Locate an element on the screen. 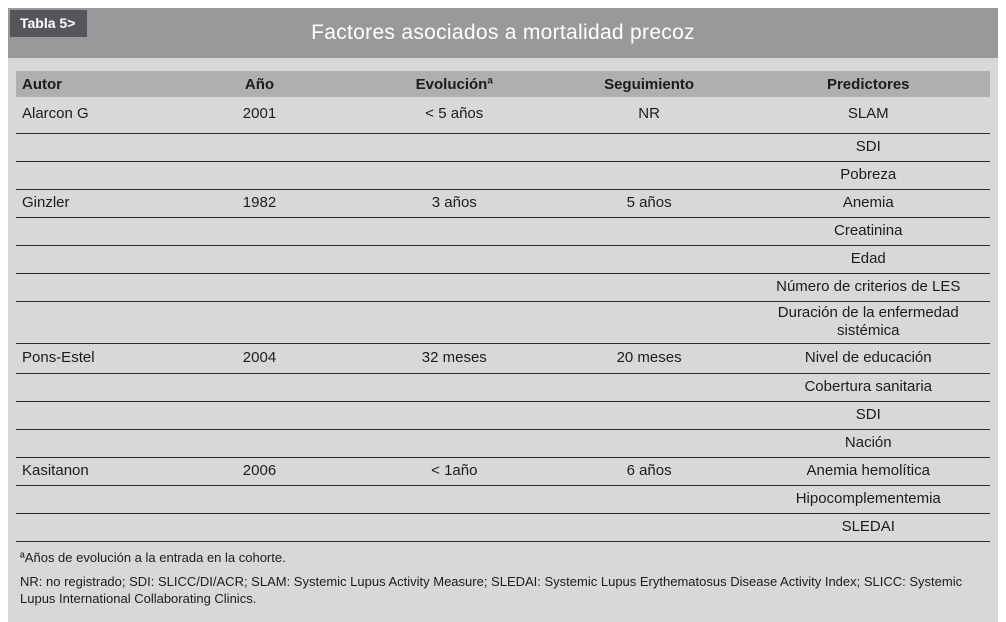 This screenshot has width=1006, height=622. table-row: Creatinina is located at coordinates (503, 231).